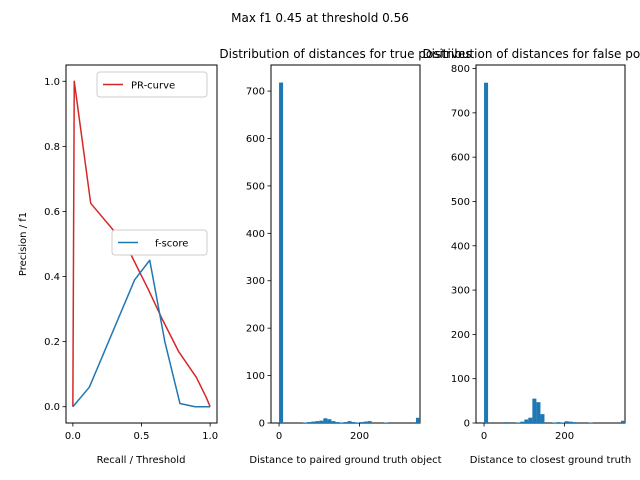 Image resolution: width=640 pixels, height=480 pixels. Describe the element at coordinates (73, 436) in the screenshot. I see `pr-curve-xtick-label: 0.0` at that location.